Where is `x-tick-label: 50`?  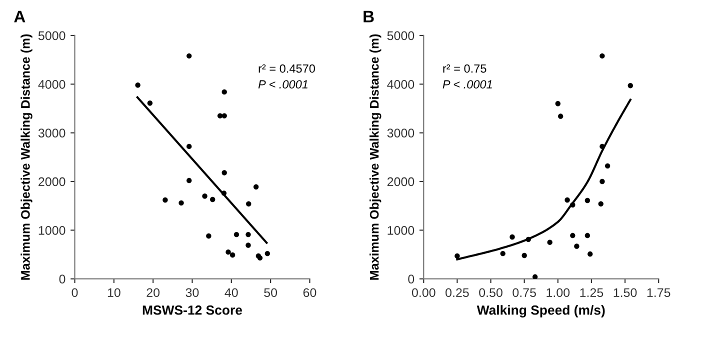
x-tick-label: 50 is located at coordinates (271, 293).